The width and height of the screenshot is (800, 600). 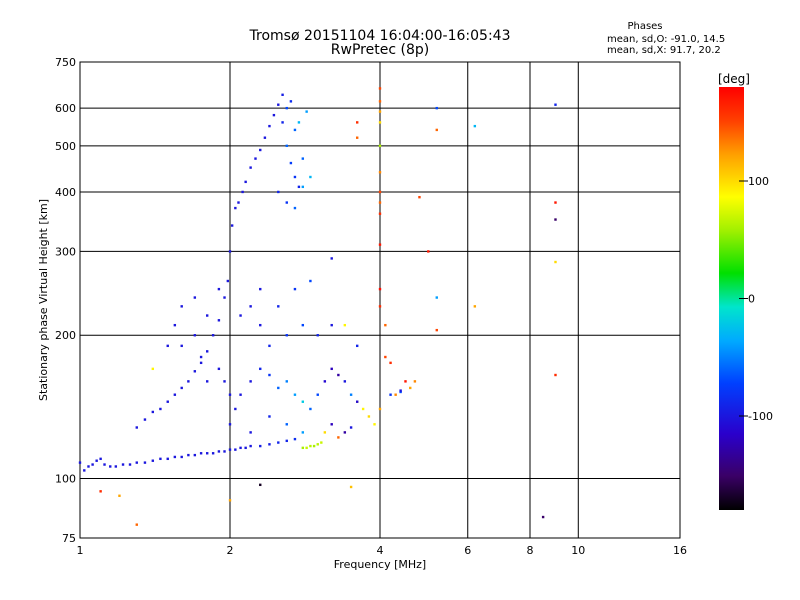 I want to click on y-tick-label: 500, so click(x=65, y=146).